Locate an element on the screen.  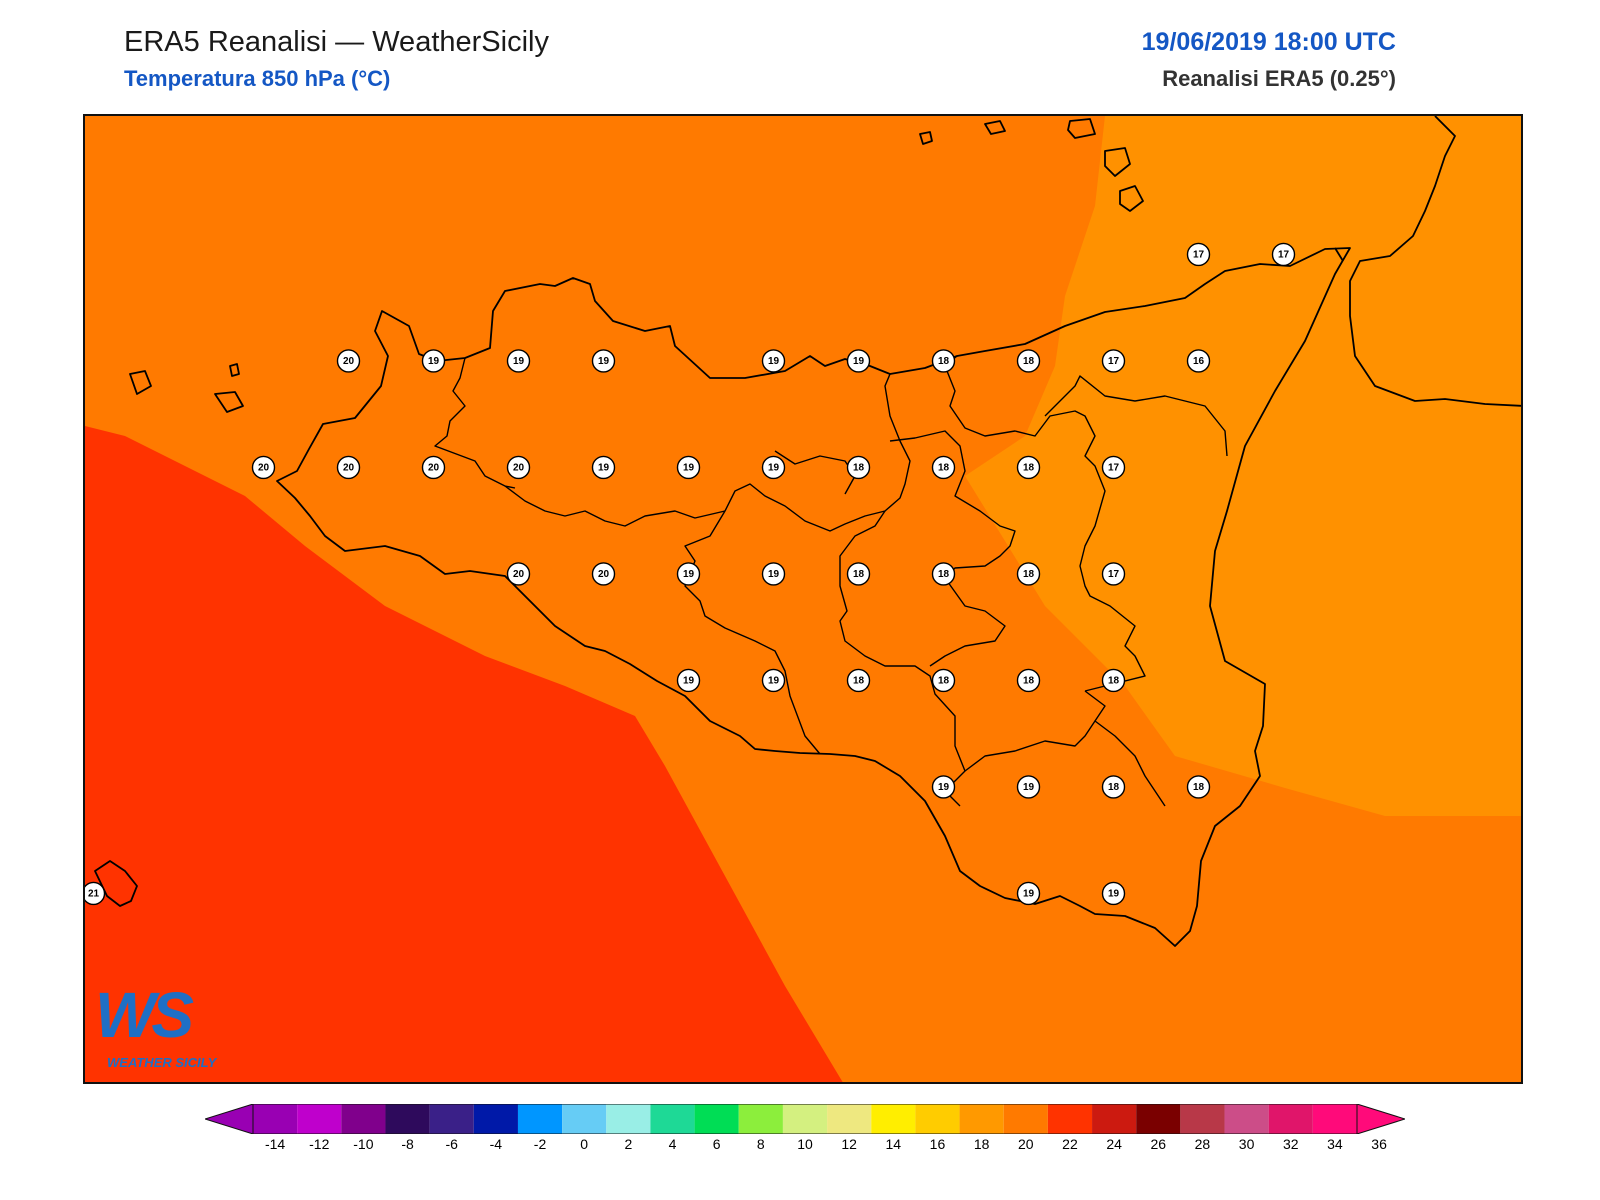
logo-name: WEATHER SICILY is located at coordinates (162, 1062).